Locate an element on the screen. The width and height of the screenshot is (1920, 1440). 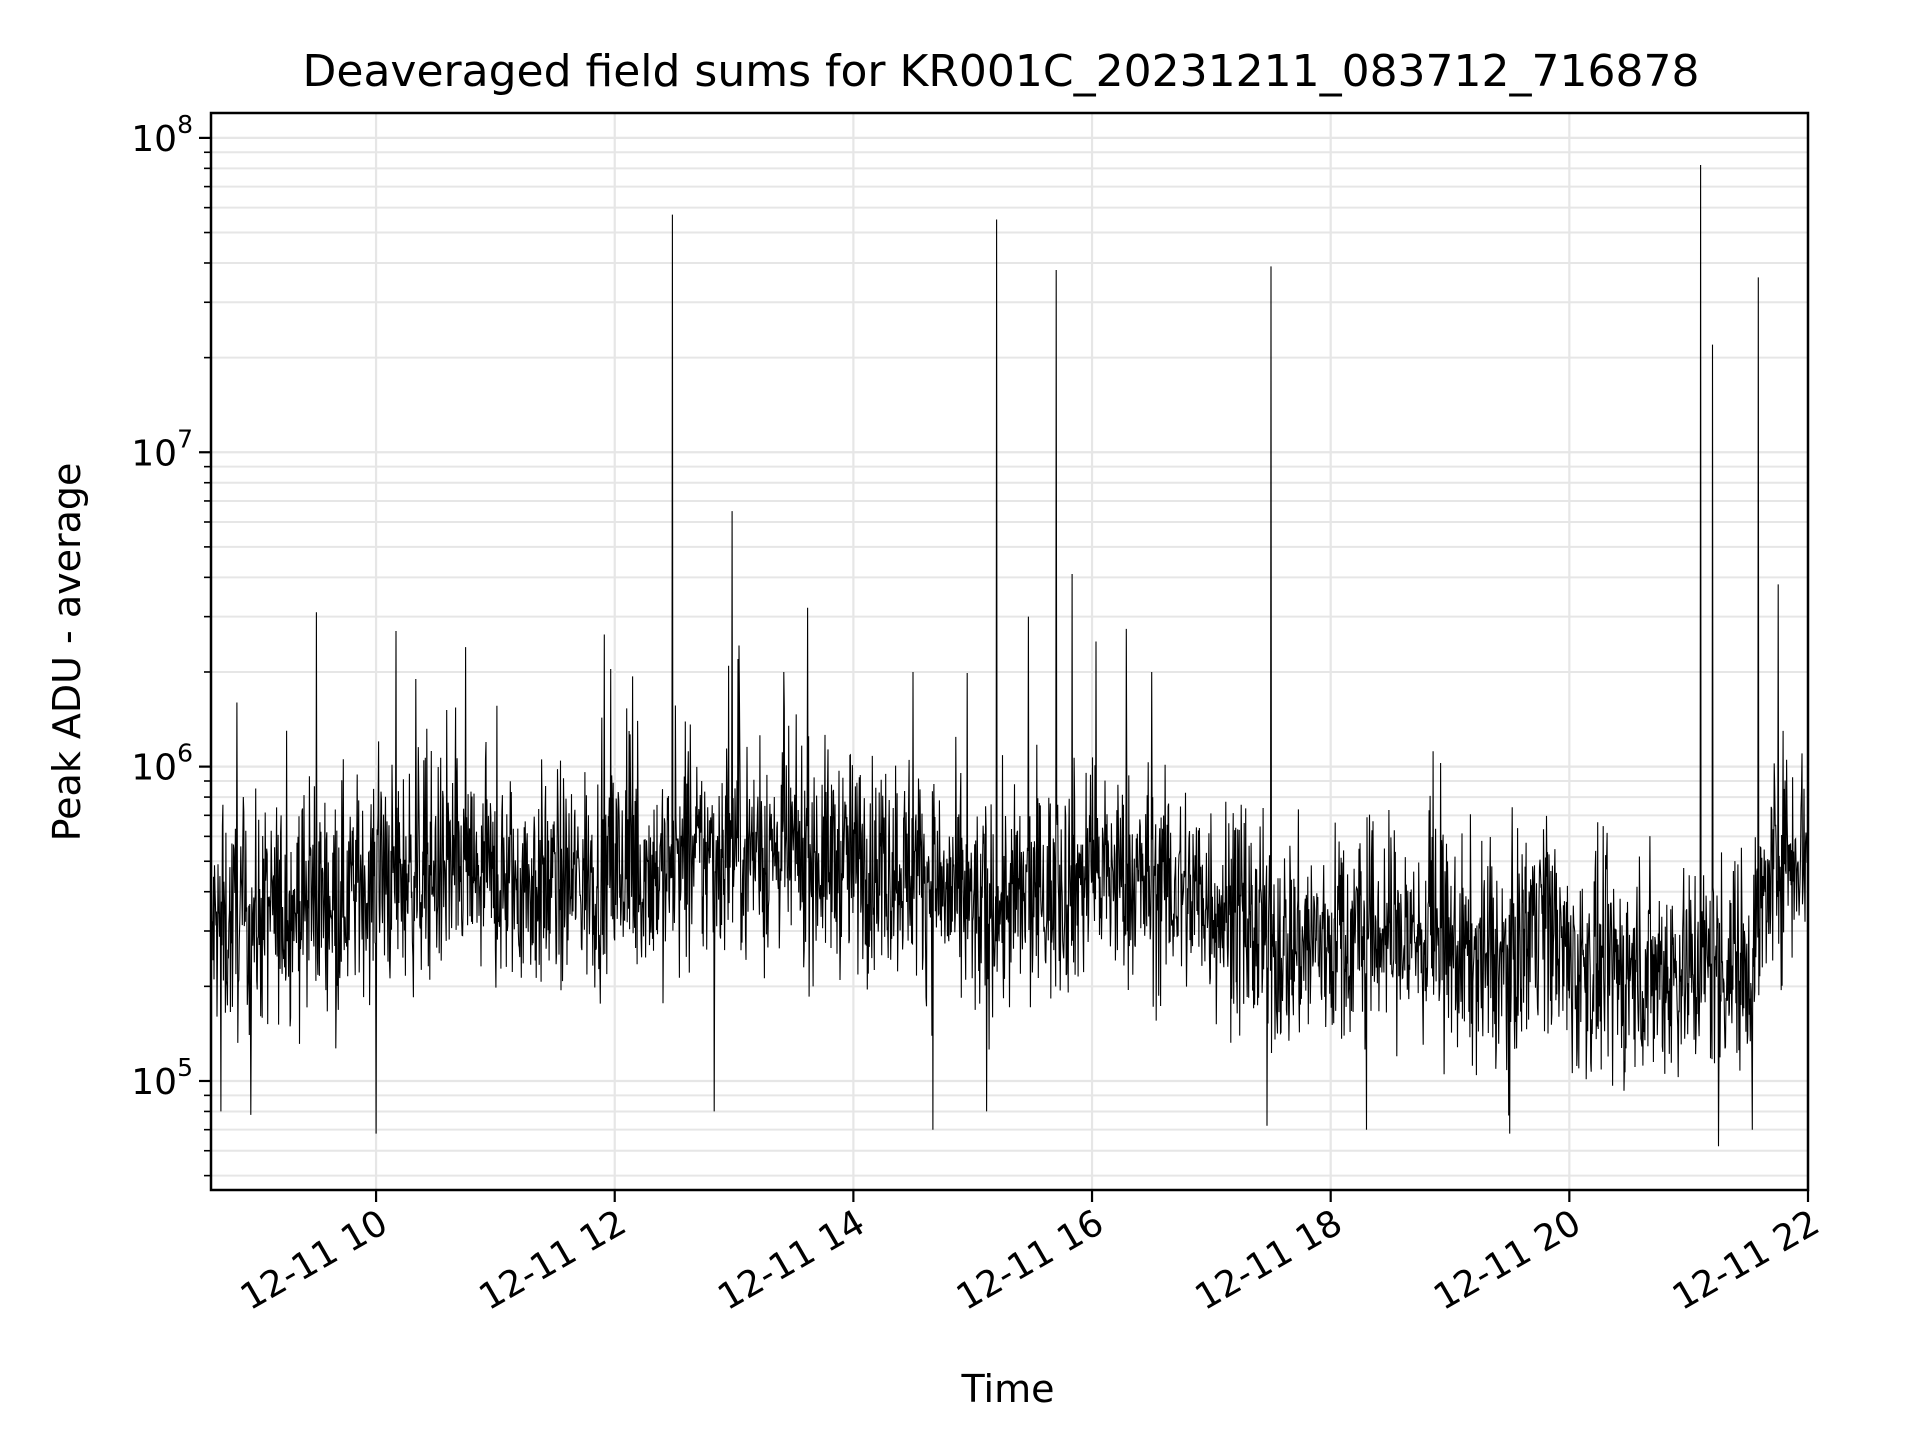
y-tick-label: 10⁶ is located at coordinates (162, 764).